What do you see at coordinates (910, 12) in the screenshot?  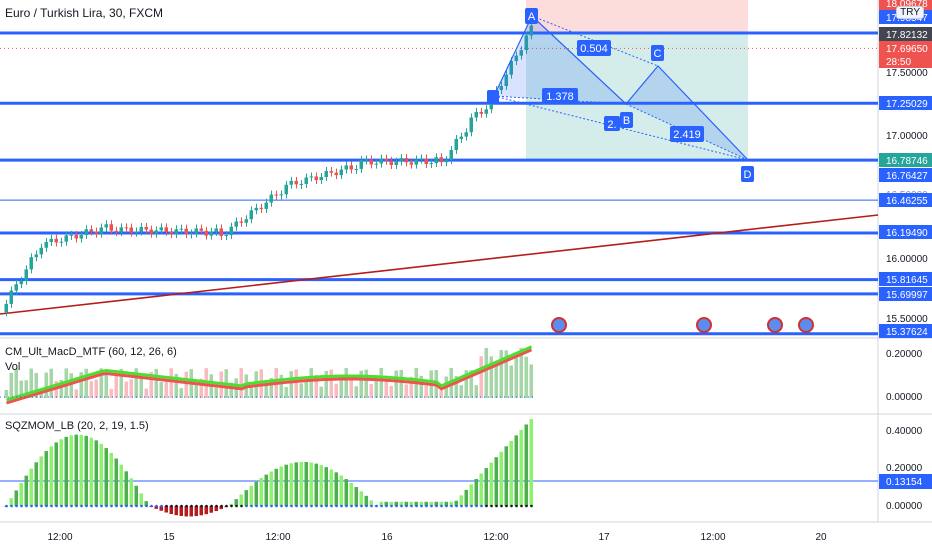 I see `currency-button: TRY` at bounding box center [910, 12].